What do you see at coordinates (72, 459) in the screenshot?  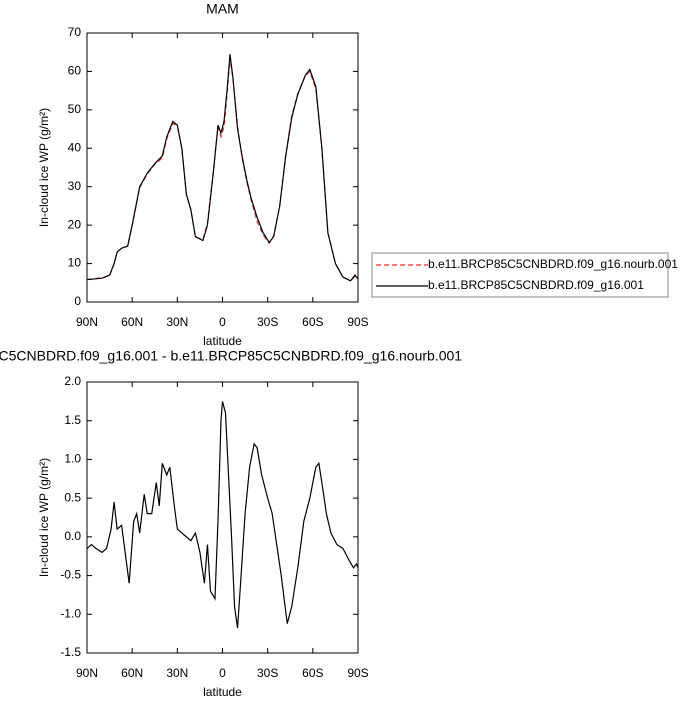 I see `y-tick-label: 1.0` at bounding box center [72, 459].